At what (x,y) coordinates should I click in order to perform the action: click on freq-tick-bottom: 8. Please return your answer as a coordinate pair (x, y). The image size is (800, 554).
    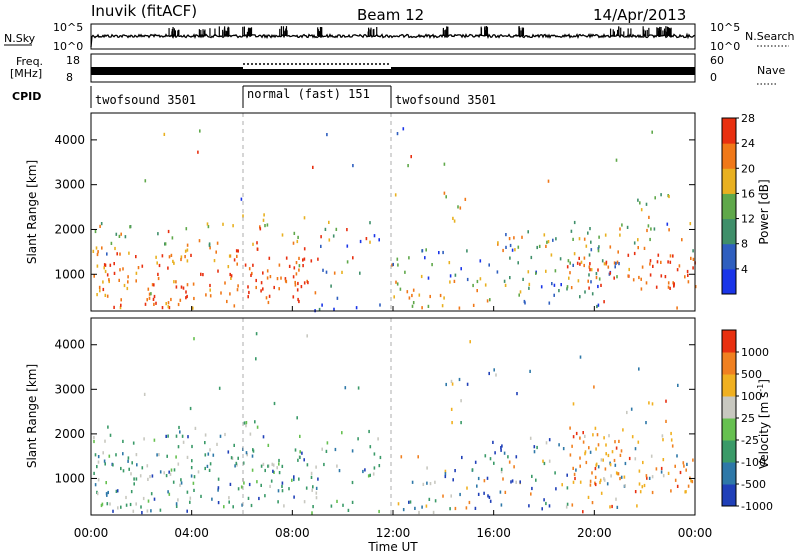
    Looking at the image, I should click on (69, 77).